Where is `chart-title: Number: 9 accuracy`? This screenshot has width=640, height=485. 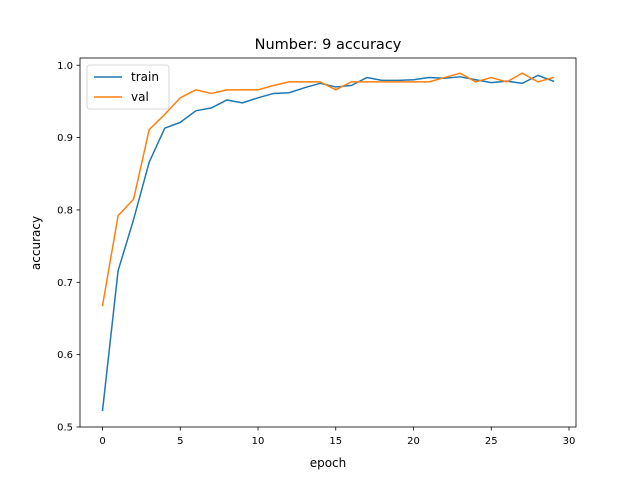
chart-title: Number: 9 accuracy is located at coordinates (328, 45).